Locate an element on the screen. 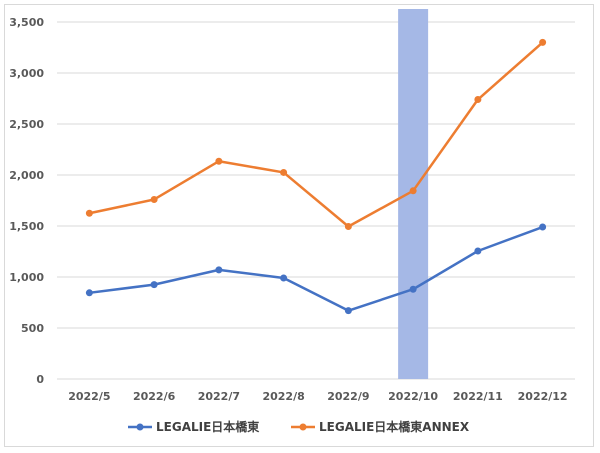 Image resolution: width=600 pixels, height=453 pixels. legend-item-0: LEGALIE日本橋東 is located at coordinates (193, 426).